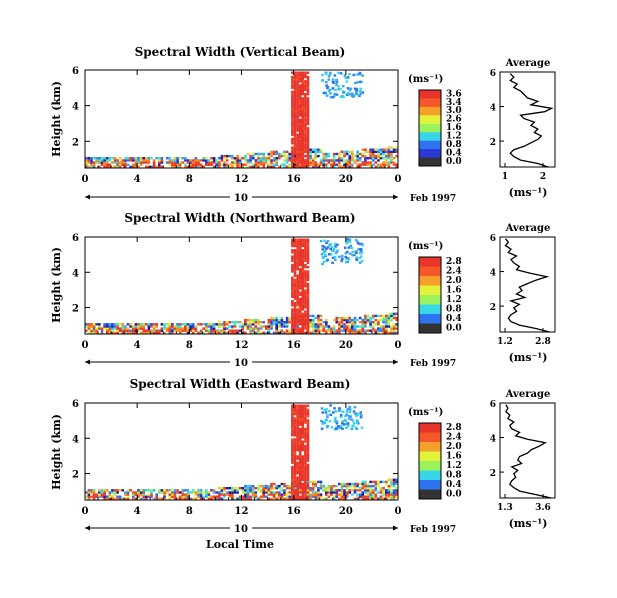 This screenshot has width=617, height=598. Describe the element at coordinates (493, 440) in the screenshot. I see `average-y-tick-label: 4` at that location.